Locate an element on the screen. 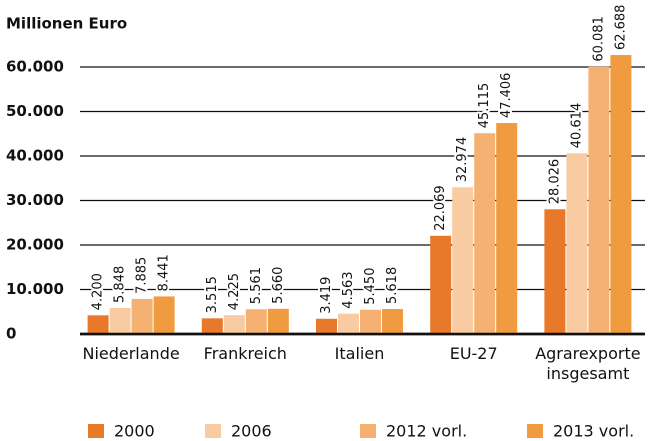 This screenshot has height=441, width=652. x-tick-label: Agrarexporte insgesamt is located at coordinates (588, 363).